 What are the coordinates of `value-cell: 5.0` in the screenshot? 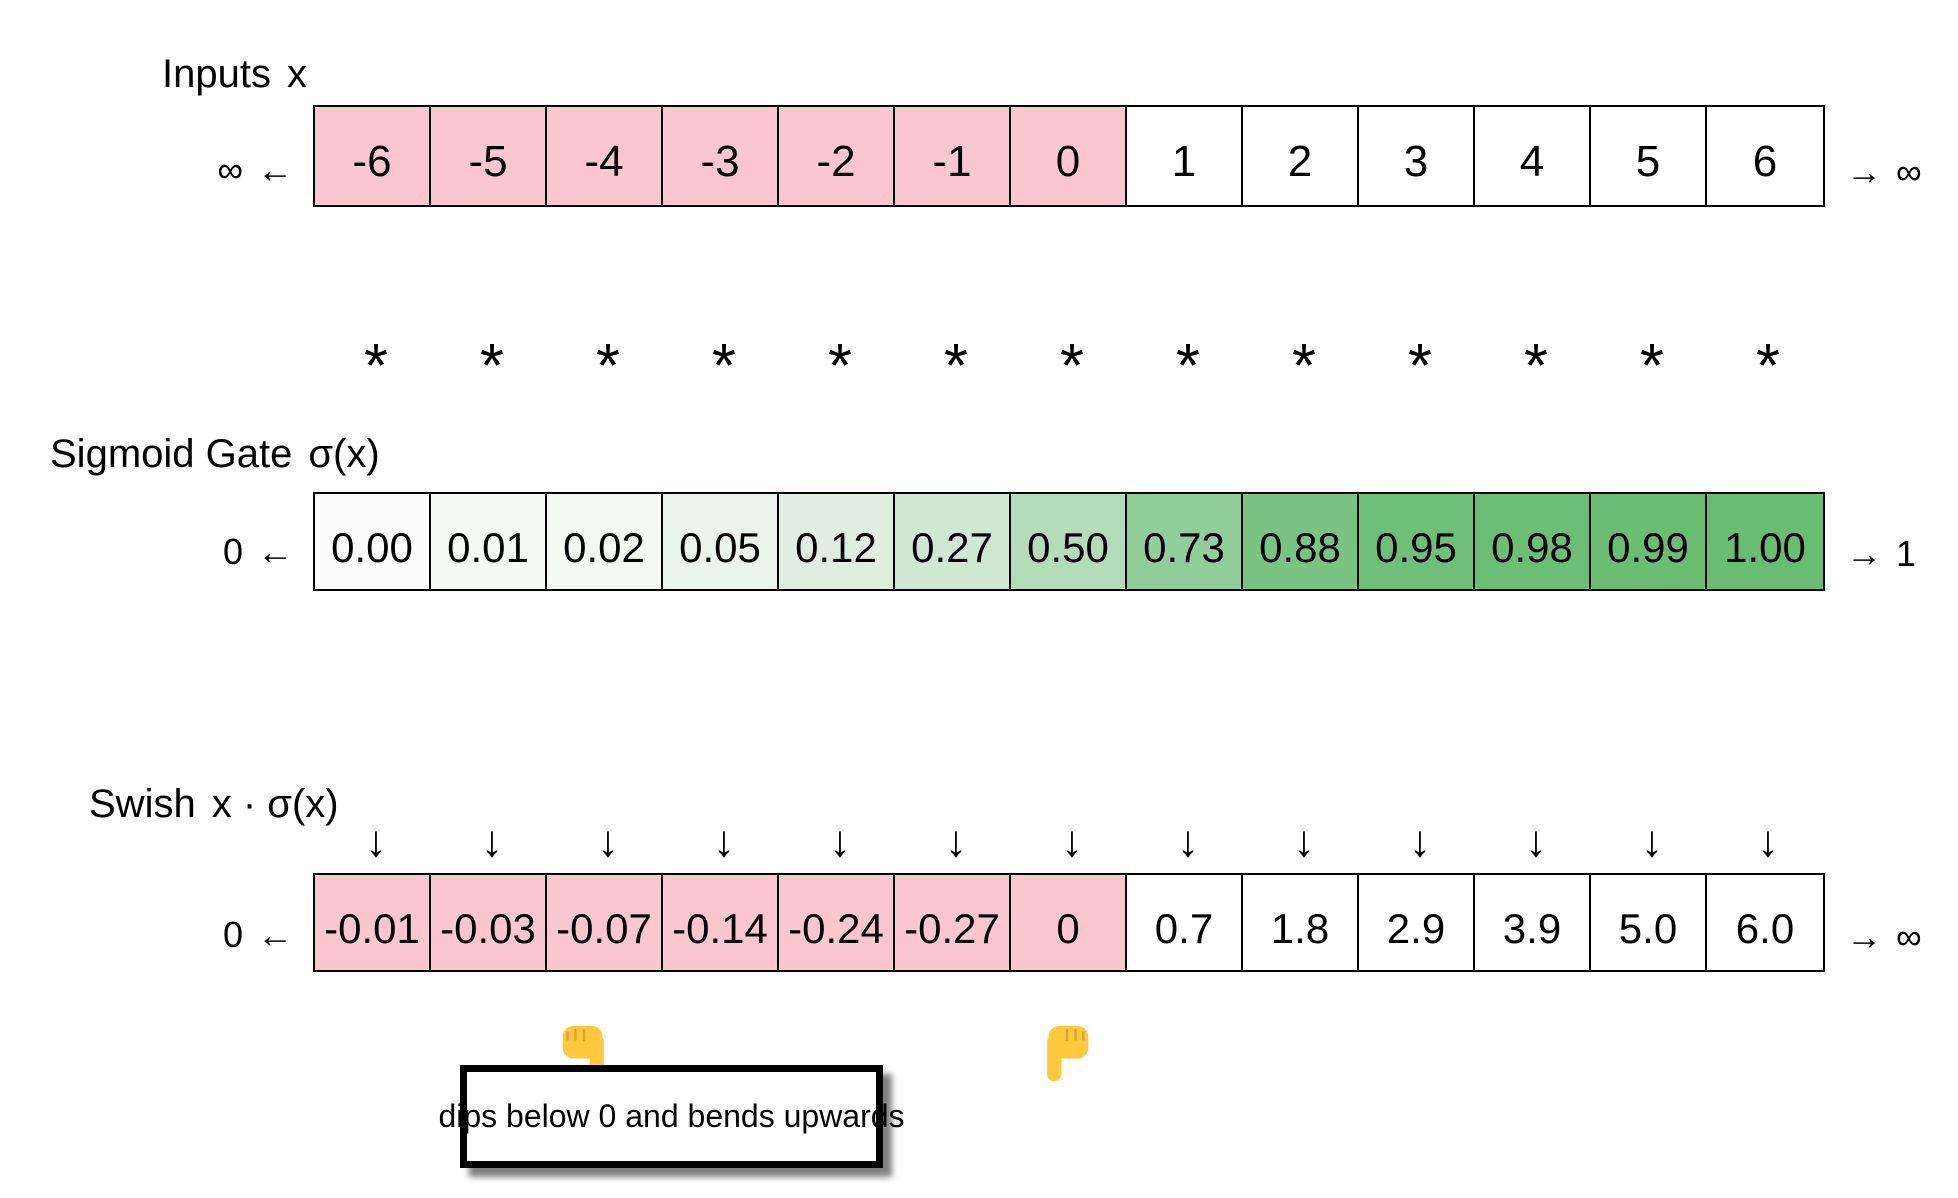 It's located at (1649, 922).